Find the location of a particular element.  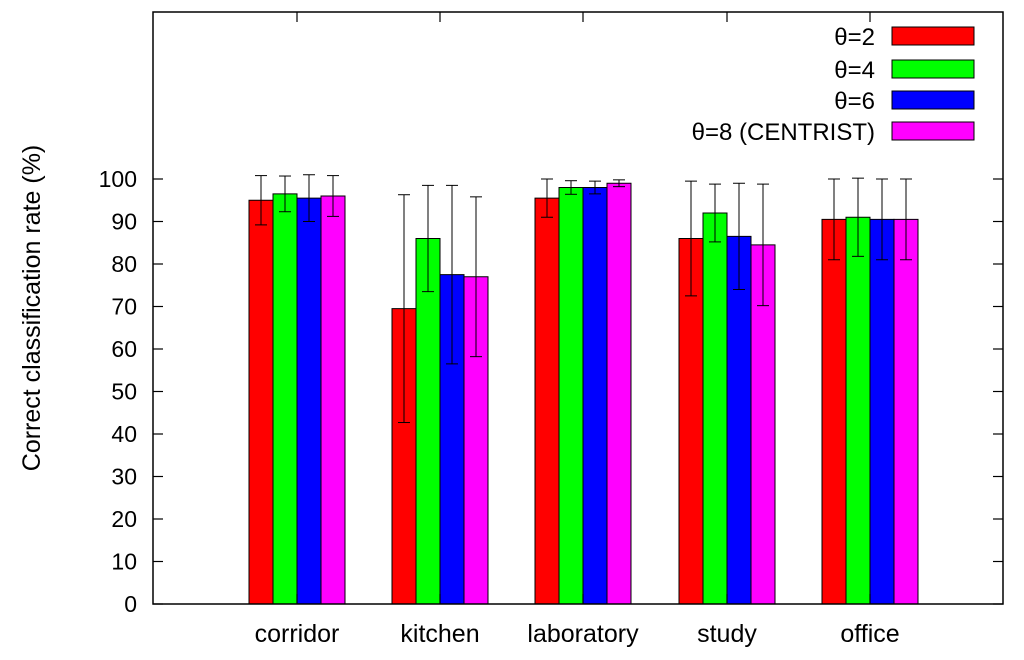

y-axis-title: Correct classification rate (%) is located at coordinates (32, 308).